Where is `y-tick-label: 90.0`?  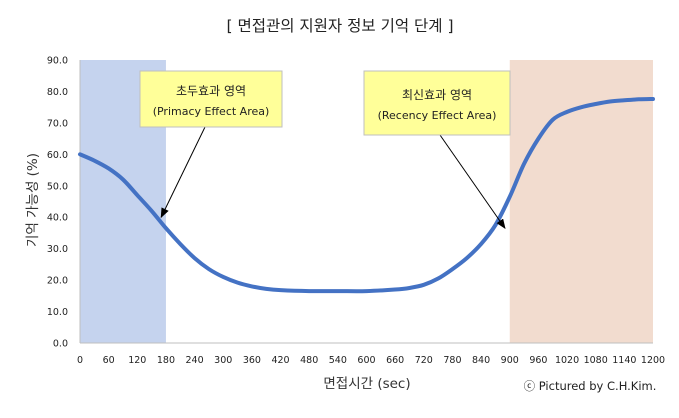
y-tick-label: 90.0 is located at coordinates (57, 61).